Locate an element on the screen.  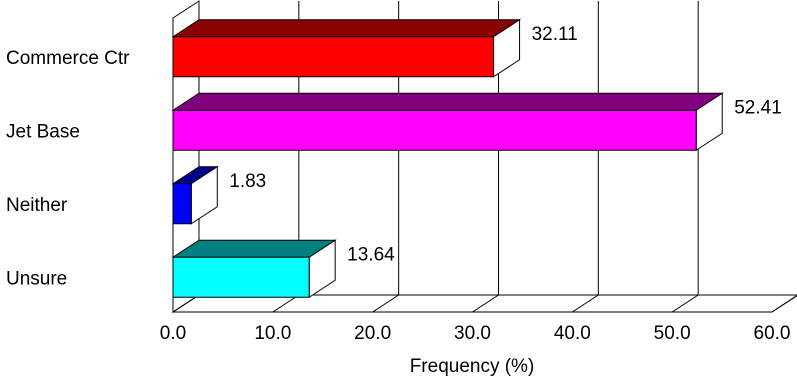
x-tick-label: 50.0 is located at coordinates (672, 333).